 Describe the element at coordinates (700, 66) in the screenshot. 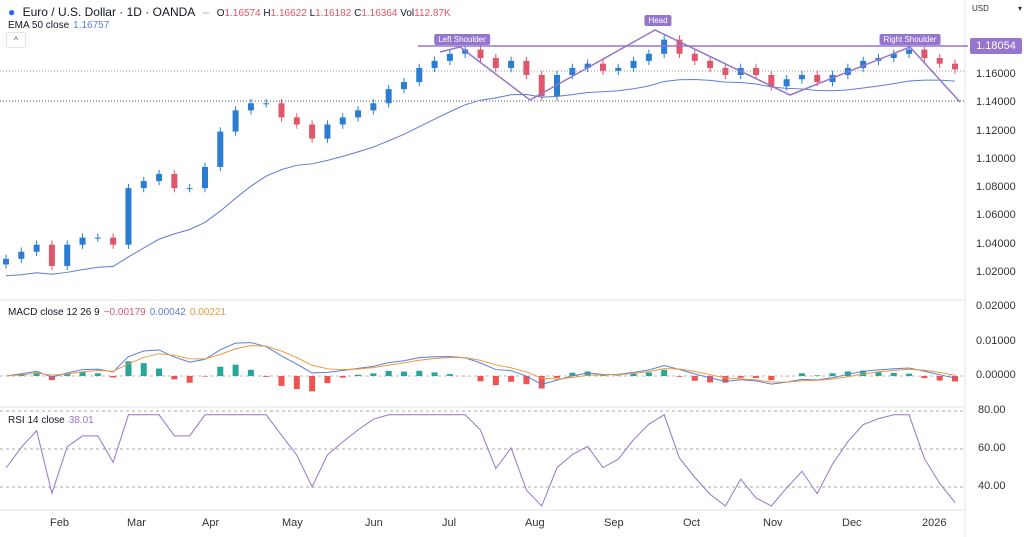

I see `head-shoulders-pattern` at that location.